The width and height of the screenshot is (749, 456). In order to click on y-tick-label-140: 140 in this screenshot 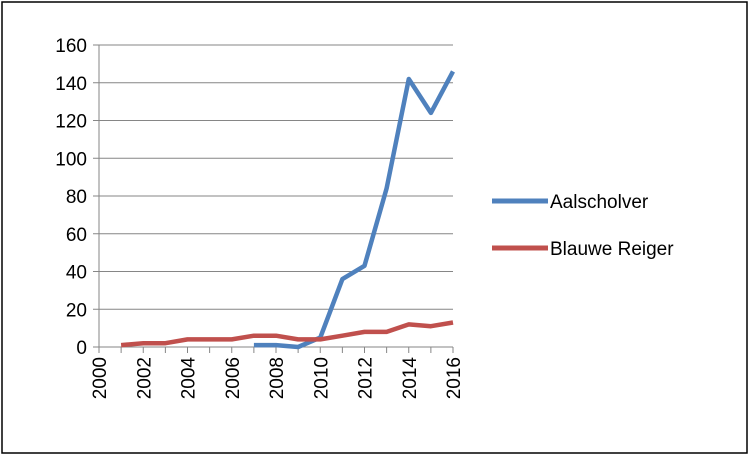, I will do `click(71, 84)`.